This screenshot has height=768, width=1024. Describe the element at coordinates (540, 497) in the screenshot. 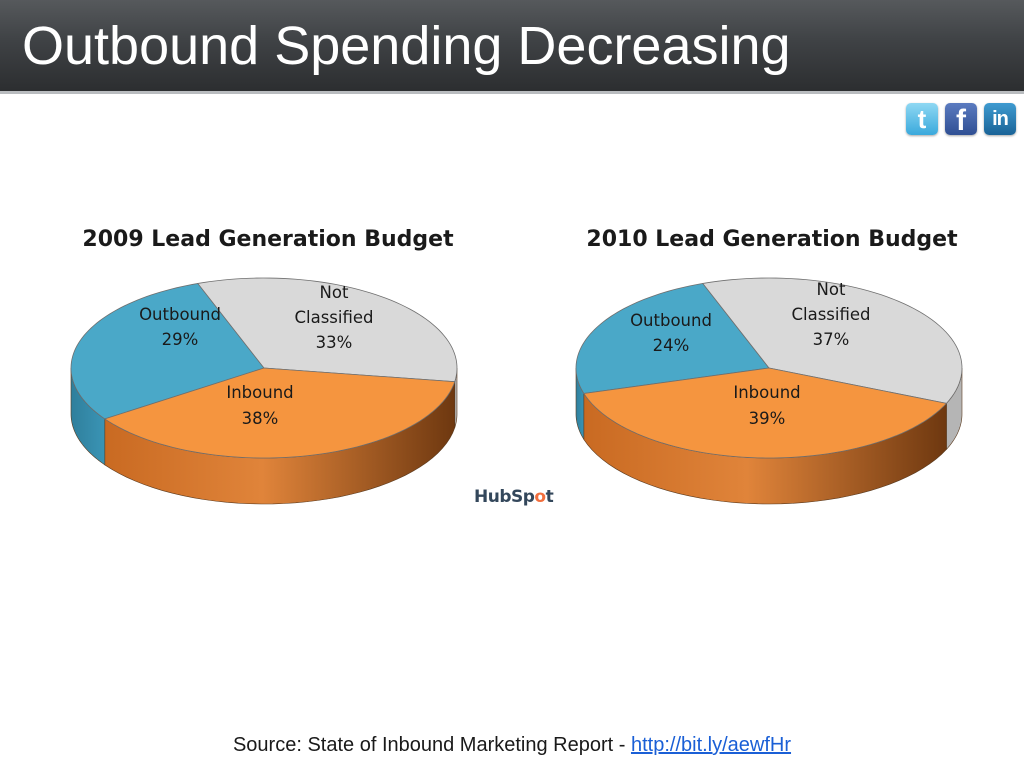

I see `hubspot-sprocket-icon: o` at that location.